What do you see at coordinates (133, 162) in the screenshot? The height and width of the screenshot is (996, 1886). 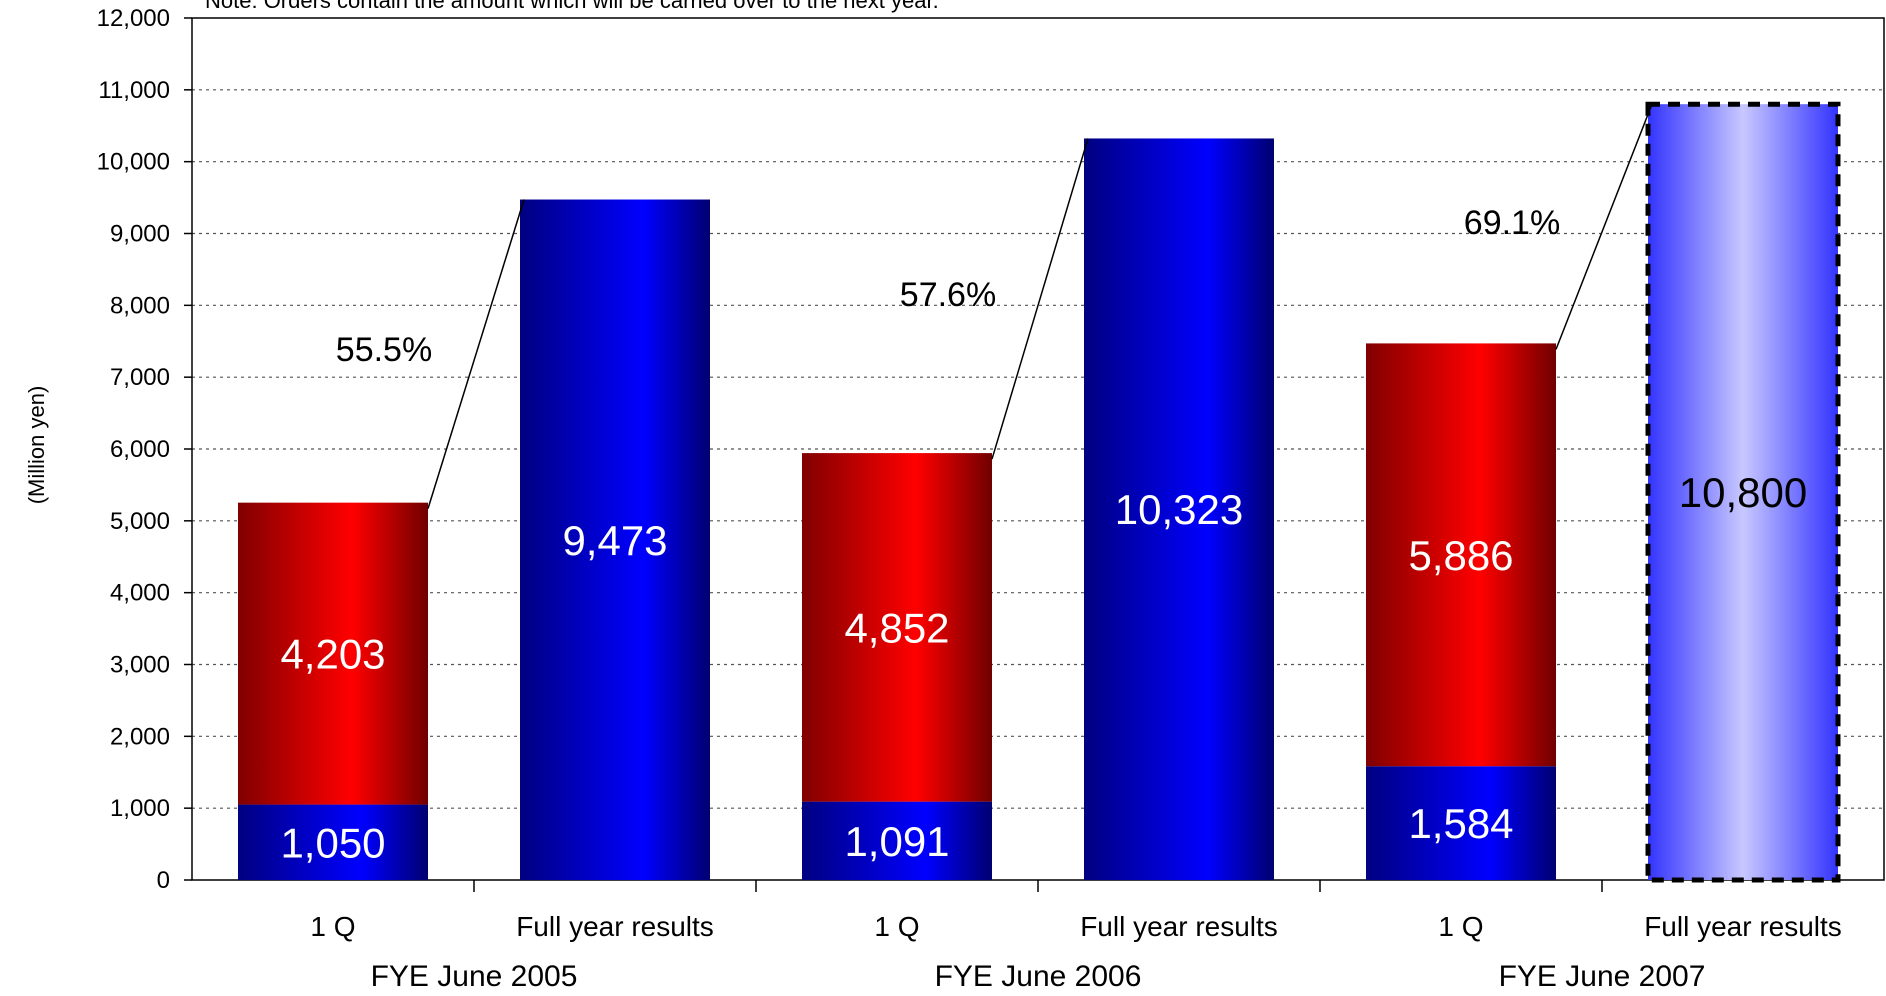 I see `y-tick-label: 10,000` at bounding box center [133, 162].